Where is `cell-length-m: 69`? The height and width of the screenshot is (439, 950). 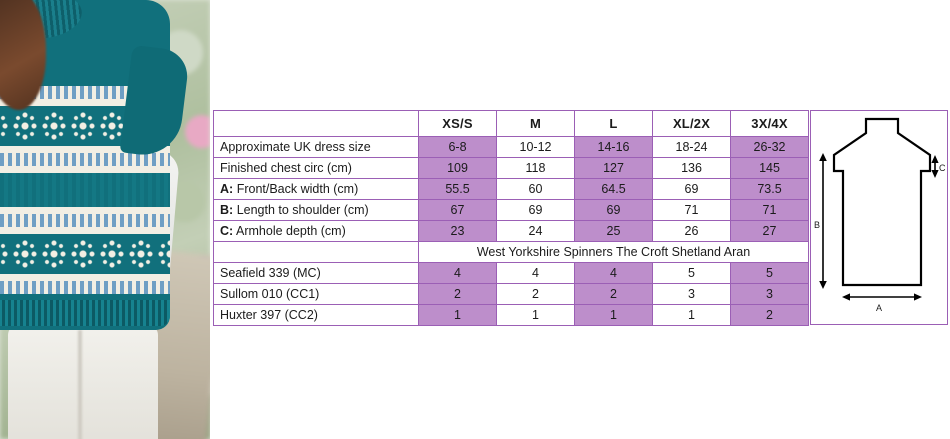
cell-length-m: 69 is located at coordinates (535, 210).